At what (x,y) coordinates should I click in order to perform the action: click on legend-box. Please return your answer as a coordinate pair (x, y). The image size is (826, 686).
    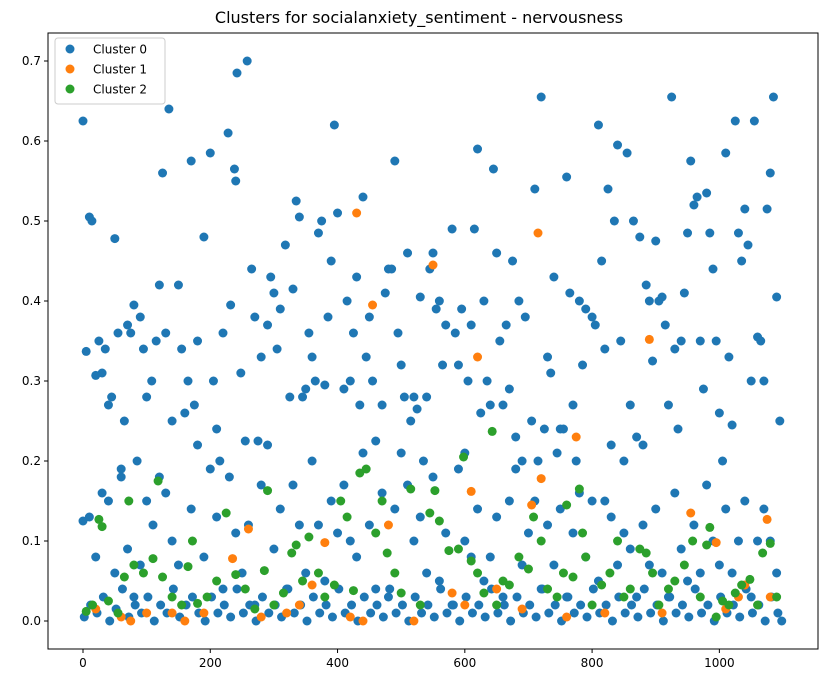
    Looking at the image, I should click on (110, 71).